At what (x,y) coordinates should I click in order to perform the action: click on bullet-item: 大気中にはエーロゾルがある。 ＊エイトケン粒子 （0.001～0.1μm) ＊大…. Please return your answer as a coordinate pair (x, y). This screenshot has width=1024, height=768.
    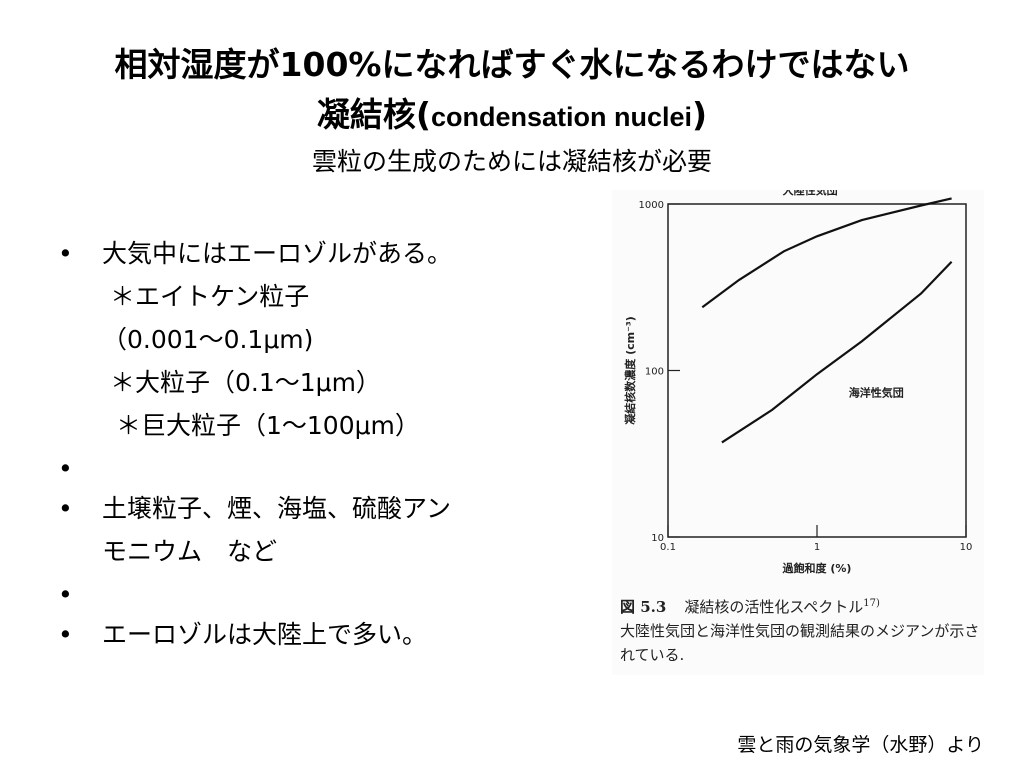
    Looking at the image, I should click on (308, 339).